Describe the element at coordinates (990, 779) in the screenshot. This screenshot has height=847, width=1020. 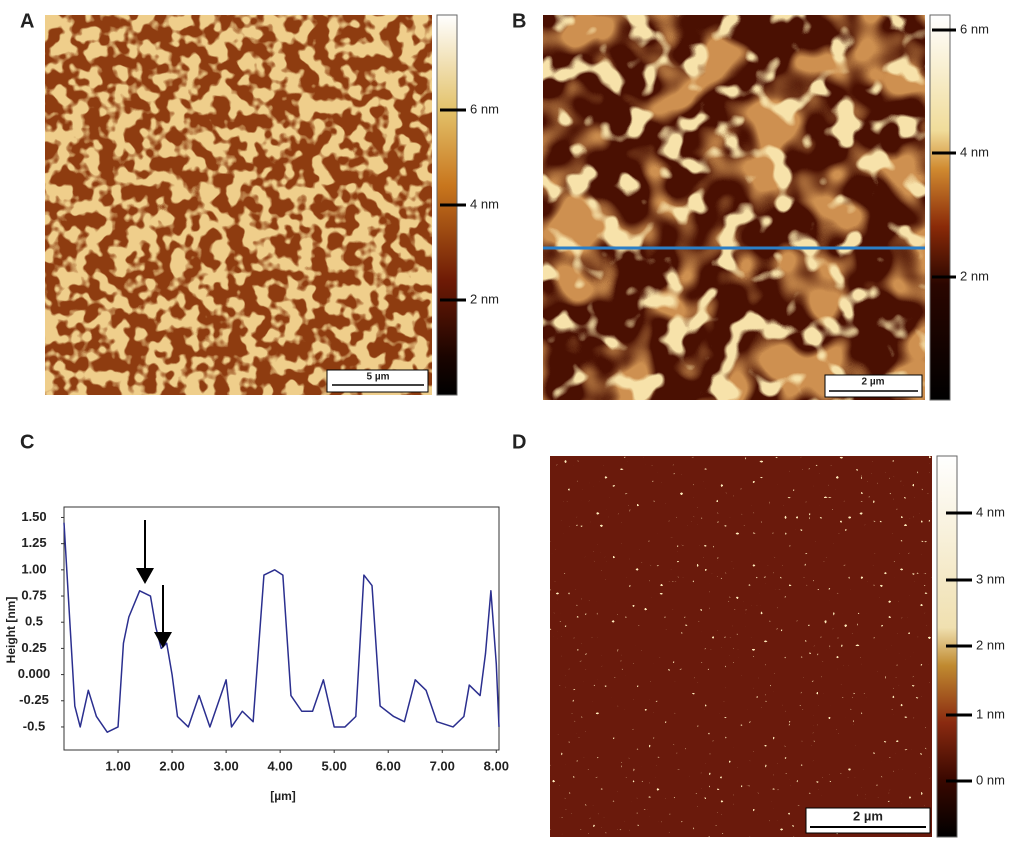
I see `colorbar-tick-label: 0 nm` at that location.